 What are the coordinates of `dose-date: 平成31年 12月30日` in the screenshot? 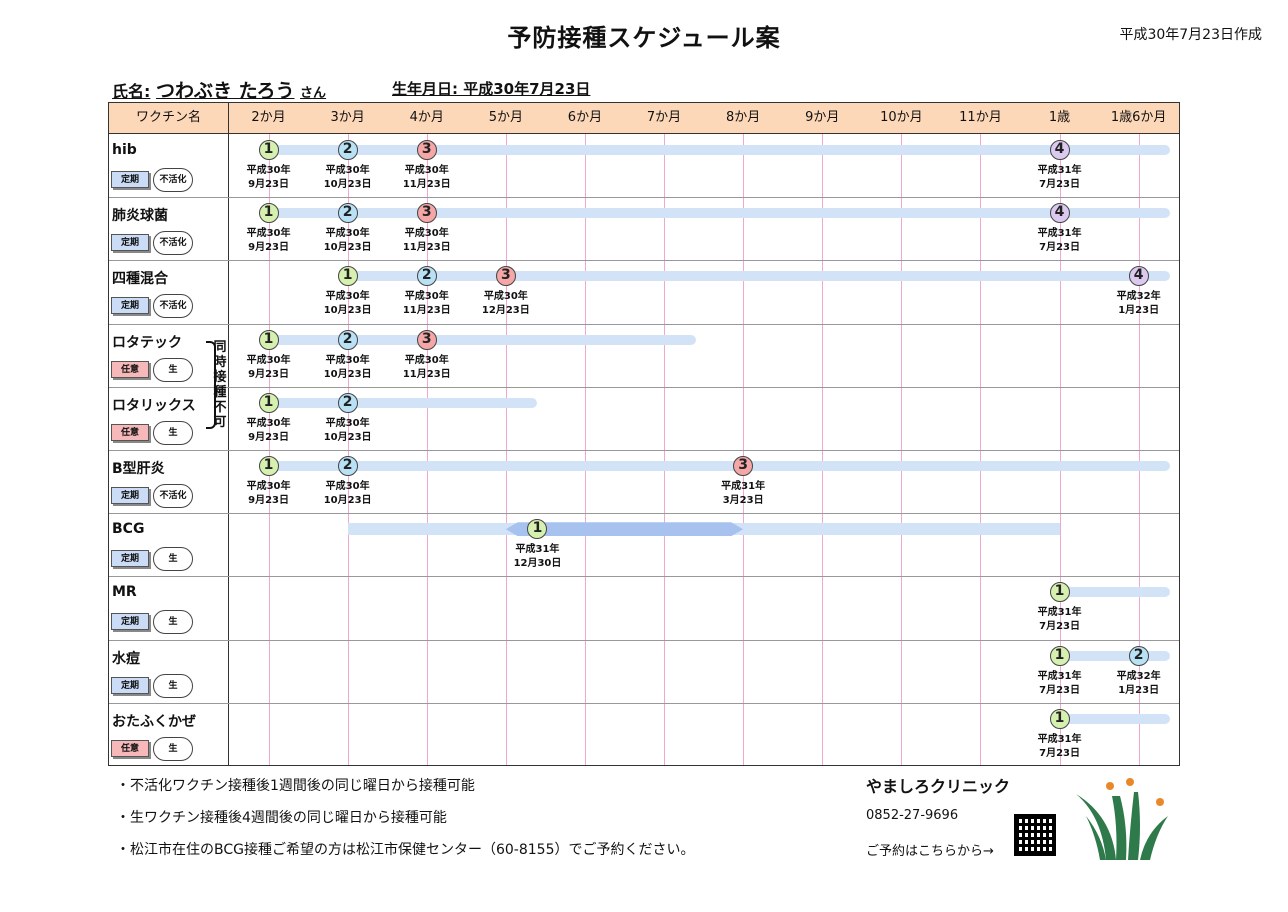 It's located at (537, 557).